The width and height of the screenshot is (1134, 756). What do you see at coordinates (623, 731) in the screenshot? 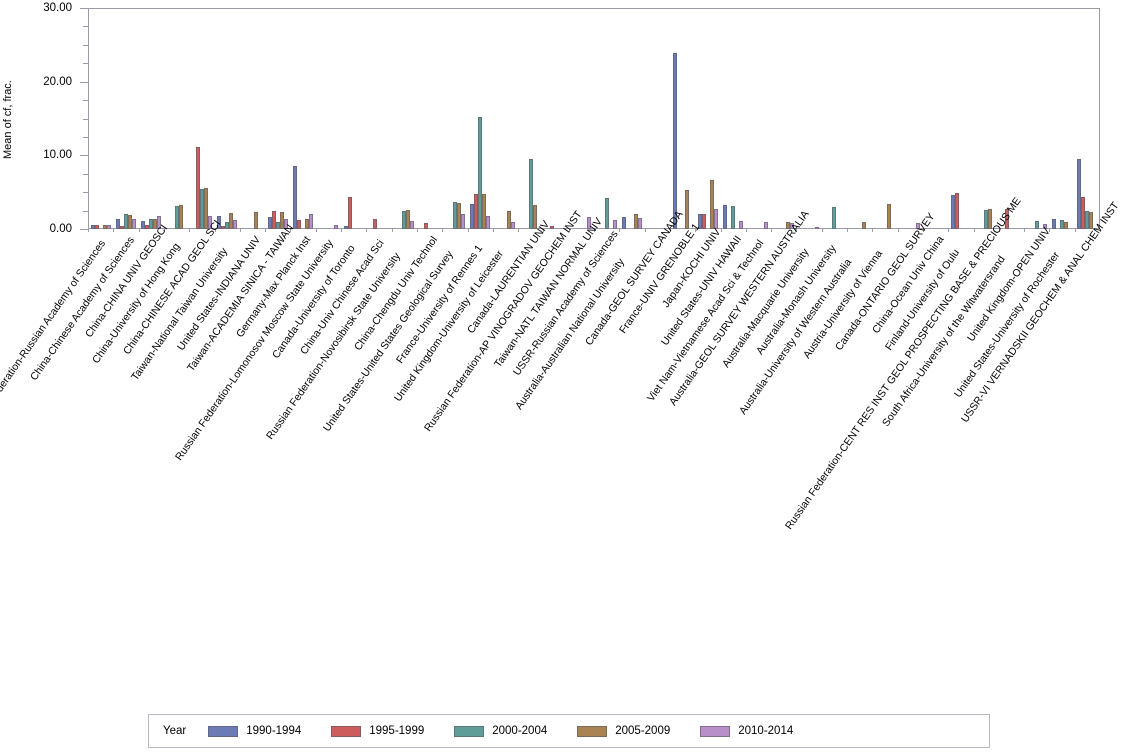
I see `legend-entry: 2005-2009` at bounding box center [623, 731].